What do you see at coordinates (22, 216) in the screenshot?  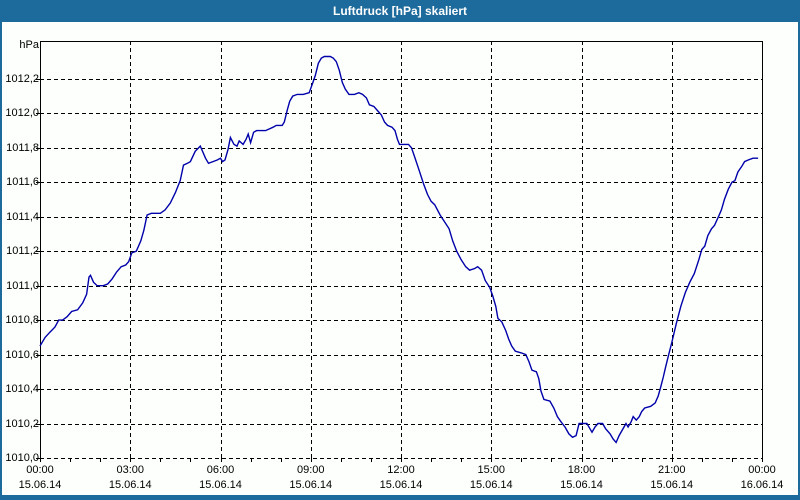 I see `y-tick-label: 1011,4` at bounding box center [22, 216].